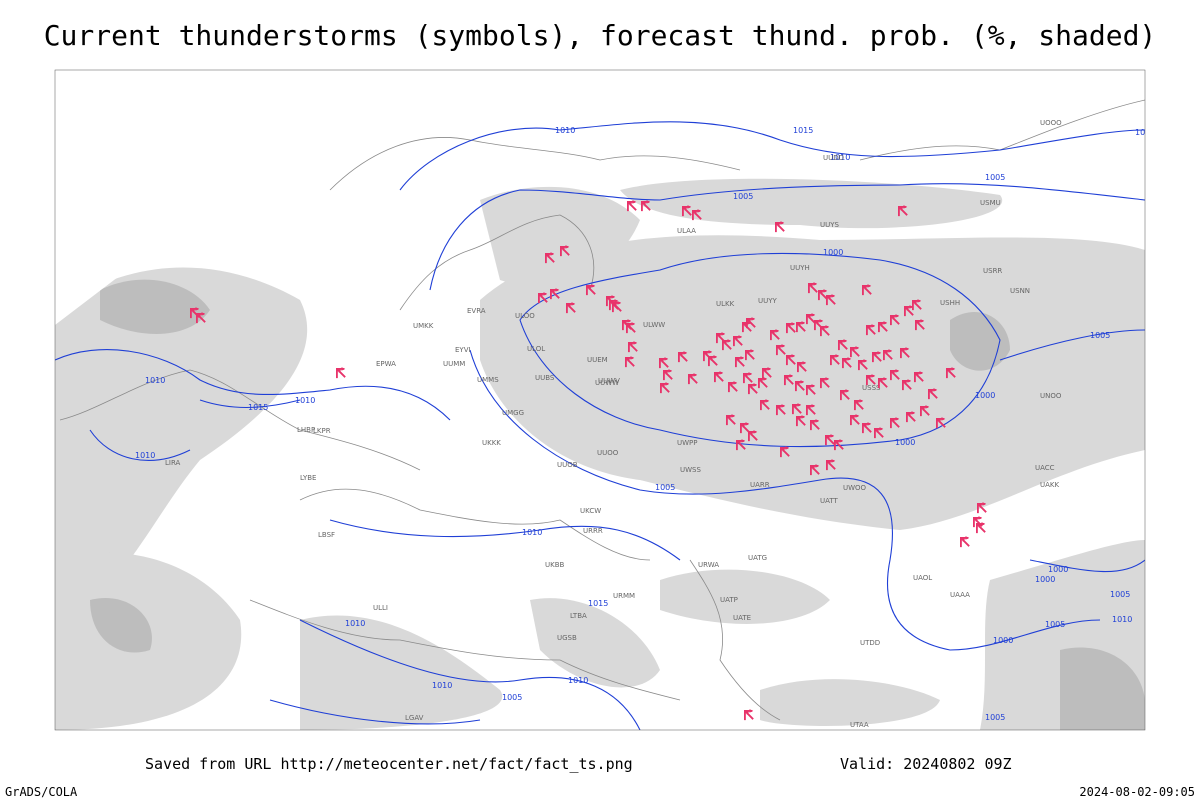  What do you see at coordinates (833, 158) in the screenshot?
I see `station-label: UUDD` at bounding box center [833, 158].